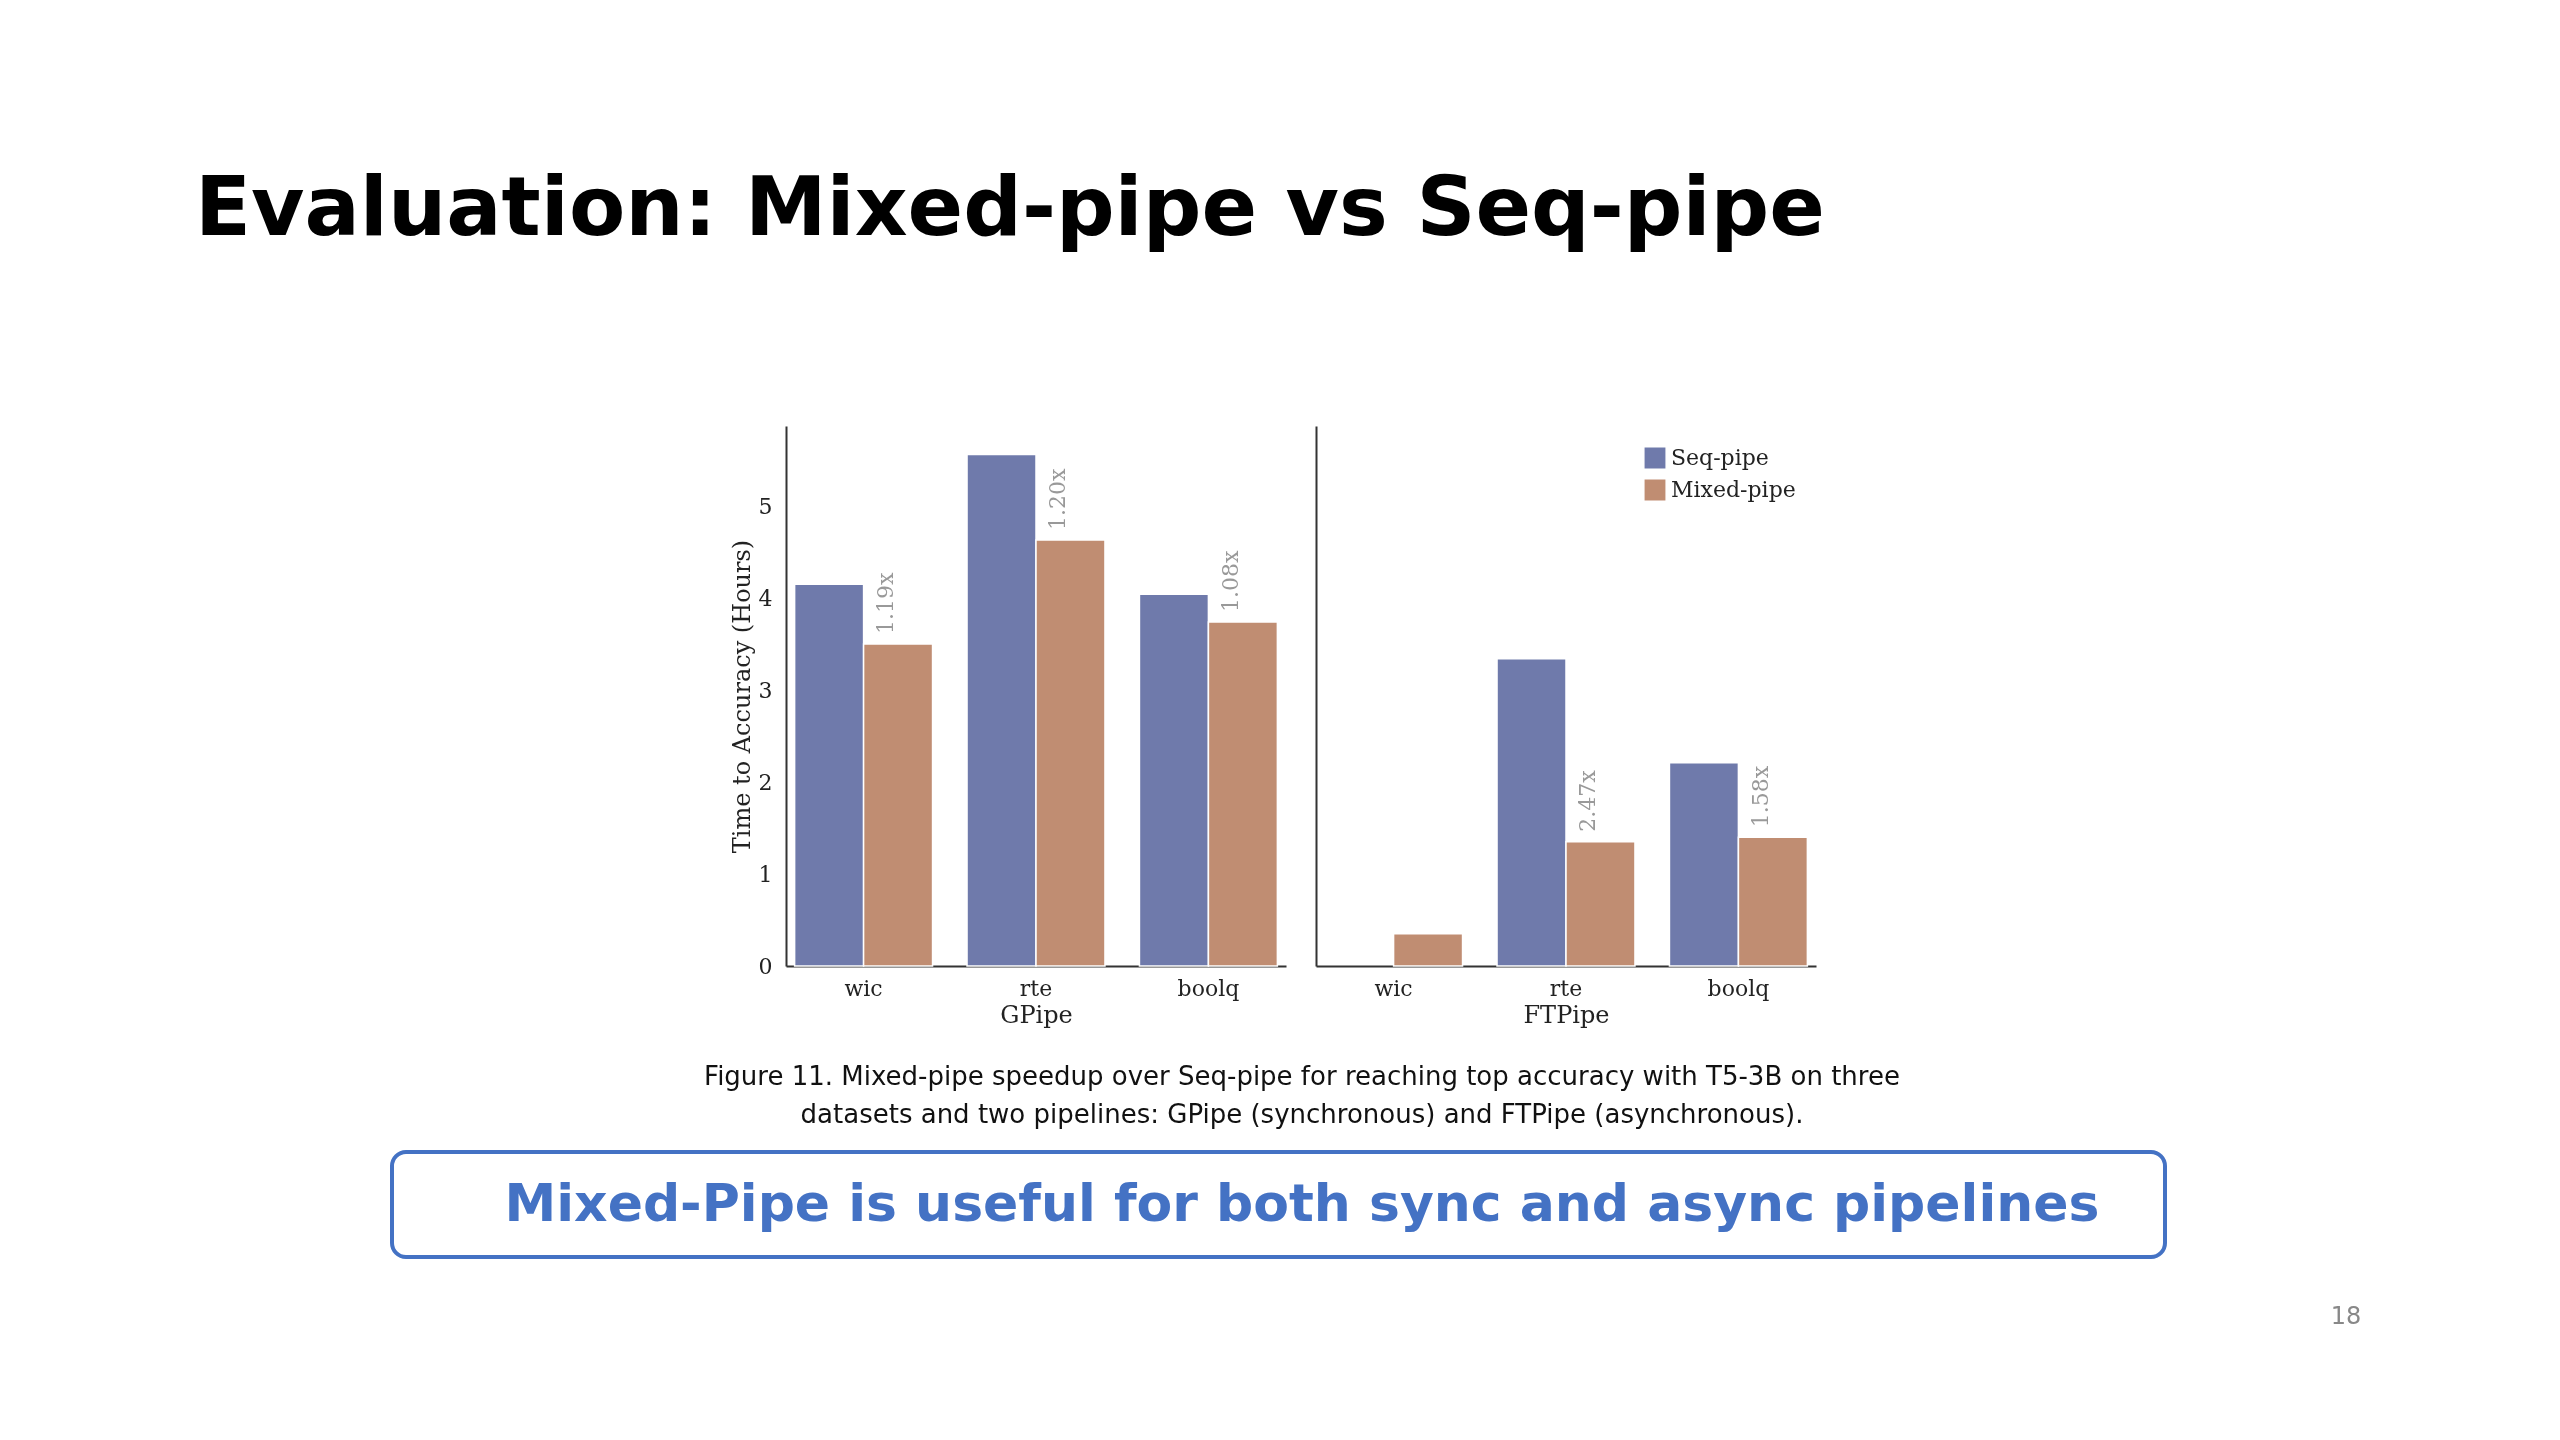 This screenshot has width=2560, height=1440. What do you see at coordinates (1428, 950) in the screenshot?
I see `bar` at bounding box center [1428, 950].